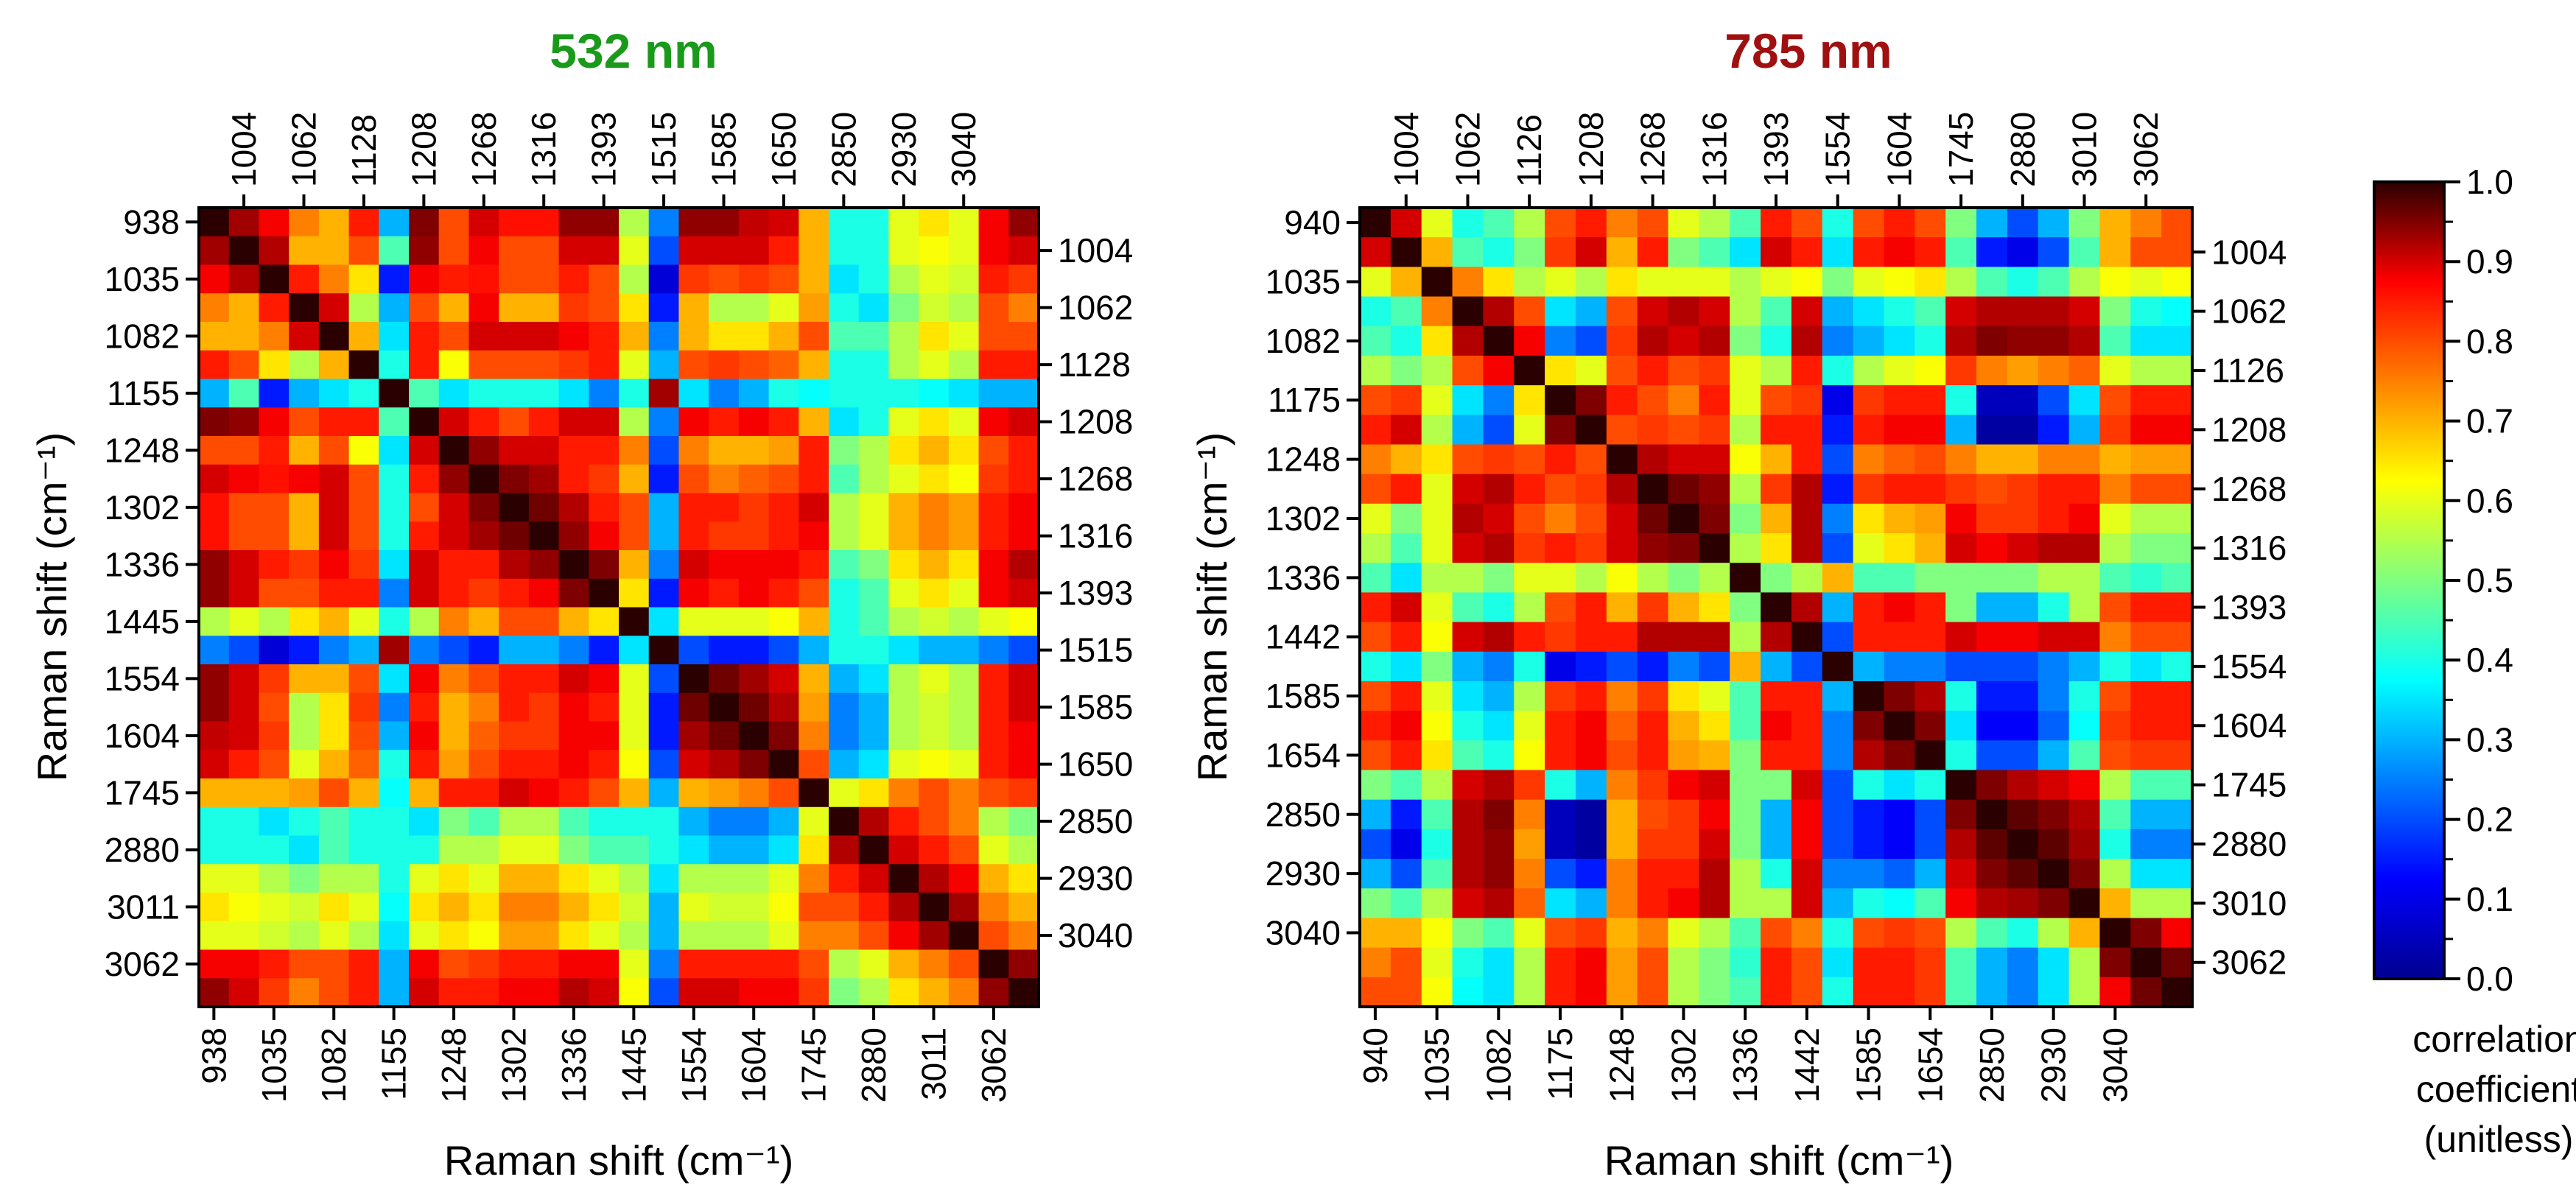 This screenshot has width=2576, height=1199. Describe the element at coordinates (142, 279) in the screenshot. I see `left-tick-label: 1035` at that location.